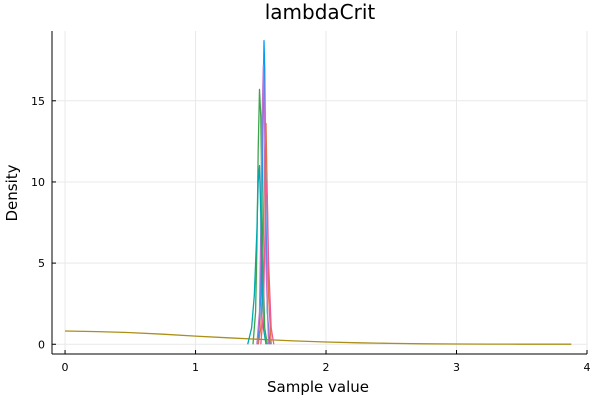  I want to click on x-tick-label: 0, so click(65, 367).